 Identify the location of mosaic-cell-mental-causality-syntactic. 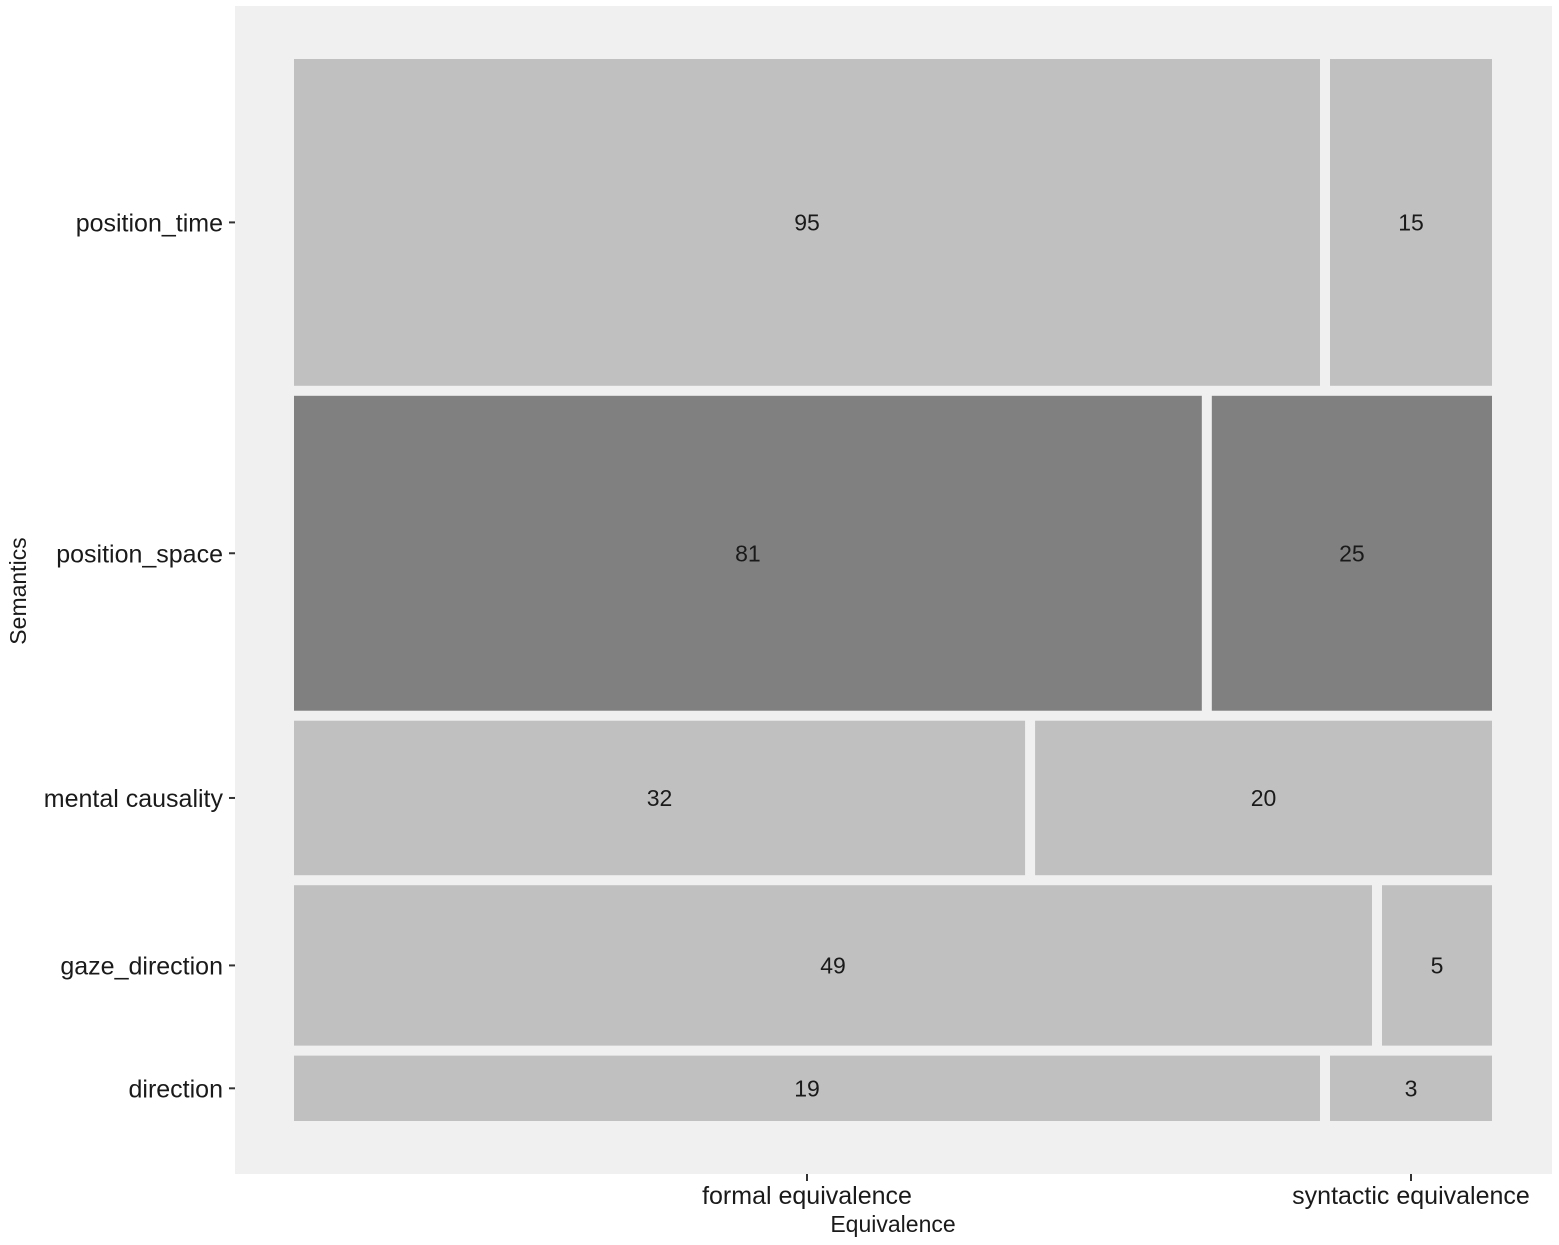
(1263, 798).